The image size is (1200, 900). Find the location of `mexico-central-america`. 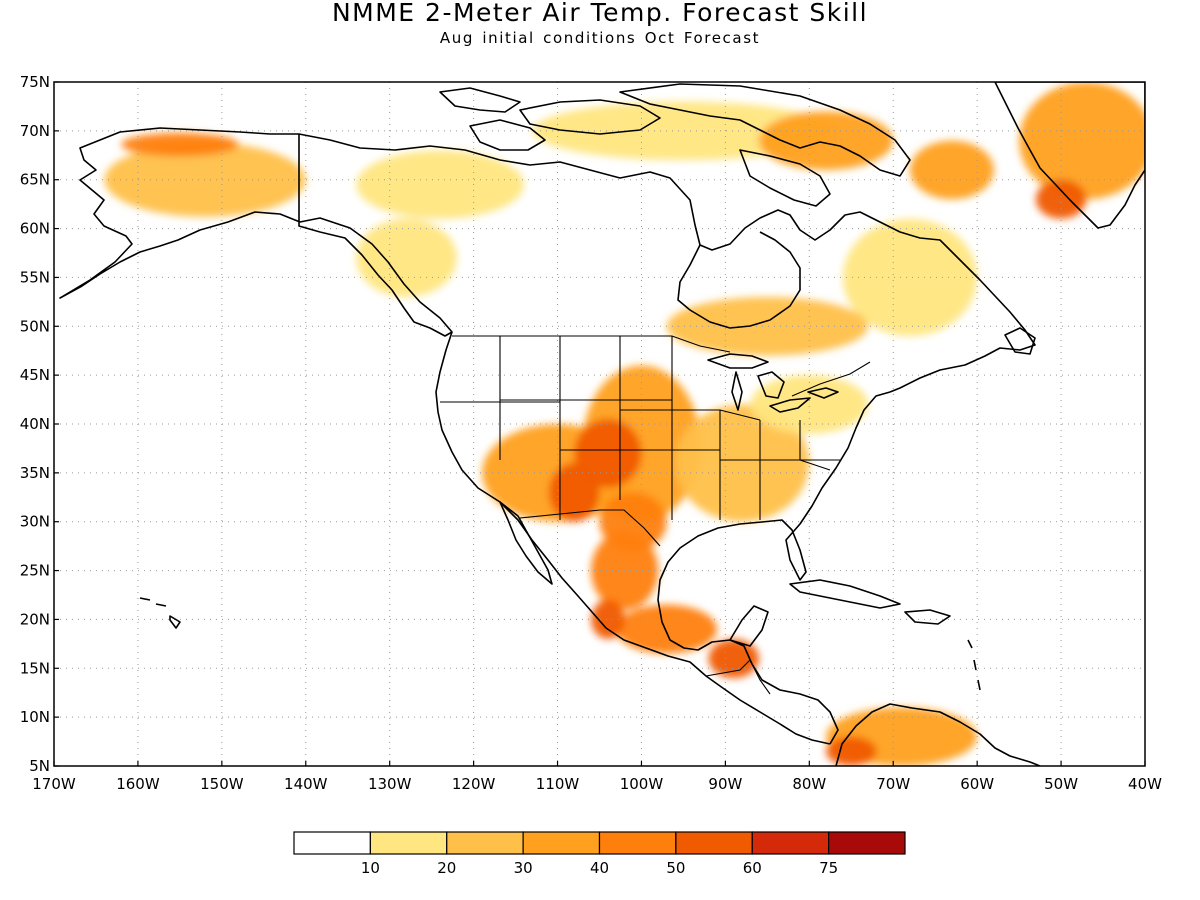

mexico-central-america is located at coordinates (738, 677).